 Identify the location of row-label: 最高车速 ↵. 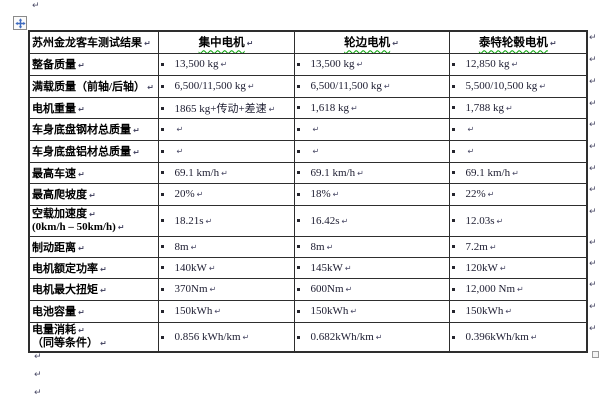
(93, 172).